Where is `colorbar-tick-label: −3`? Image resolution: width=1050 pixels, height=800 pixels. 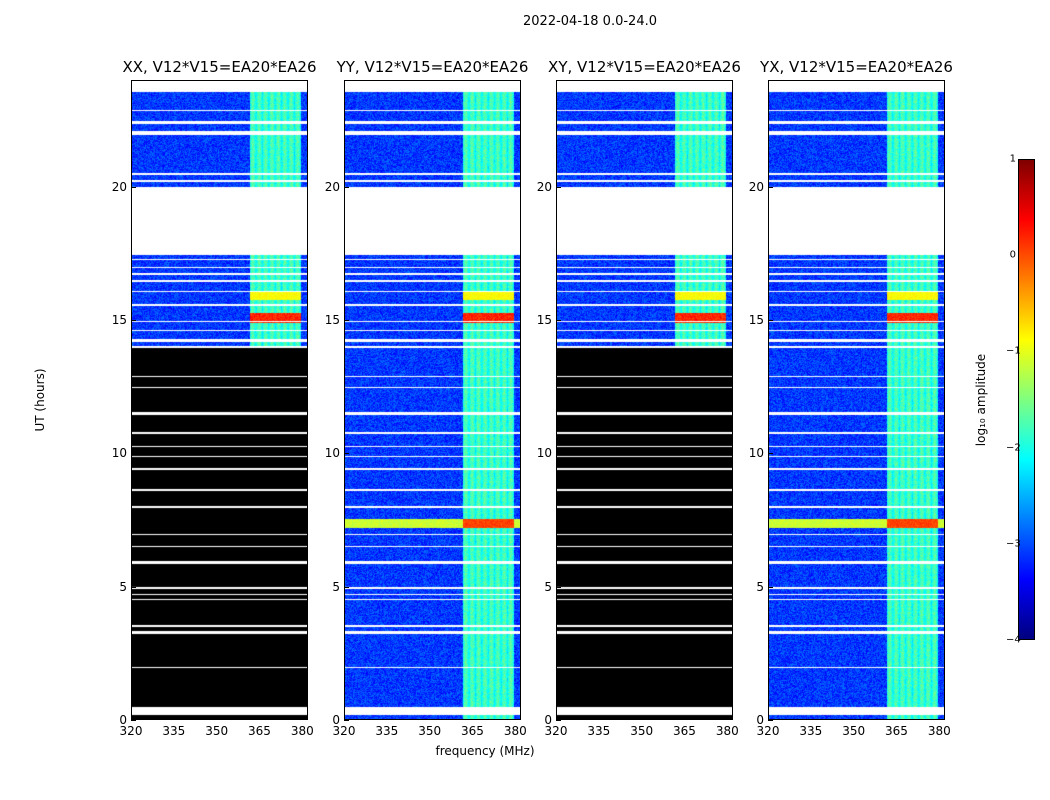
colorbar-tick-label: −3 is located at coordinates (1013, 544).